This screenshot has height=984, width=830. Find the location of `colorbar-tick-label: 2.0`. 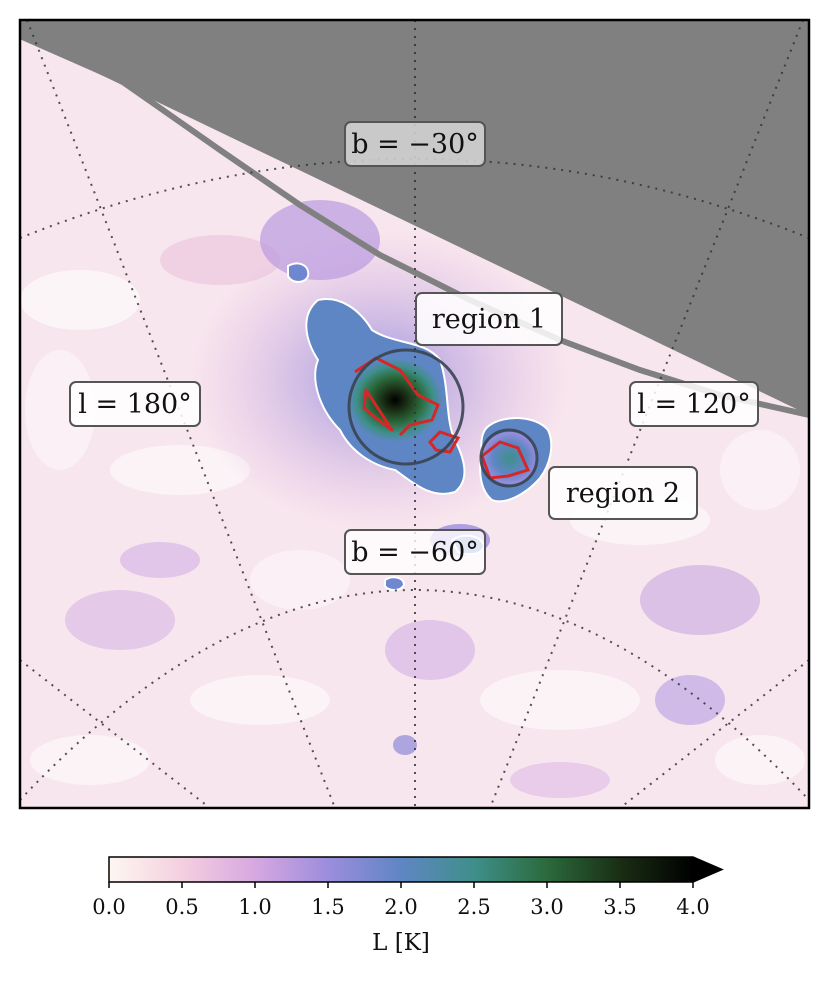

colorbar-tick-label: 2.0 is located at coordinates (400, 907).